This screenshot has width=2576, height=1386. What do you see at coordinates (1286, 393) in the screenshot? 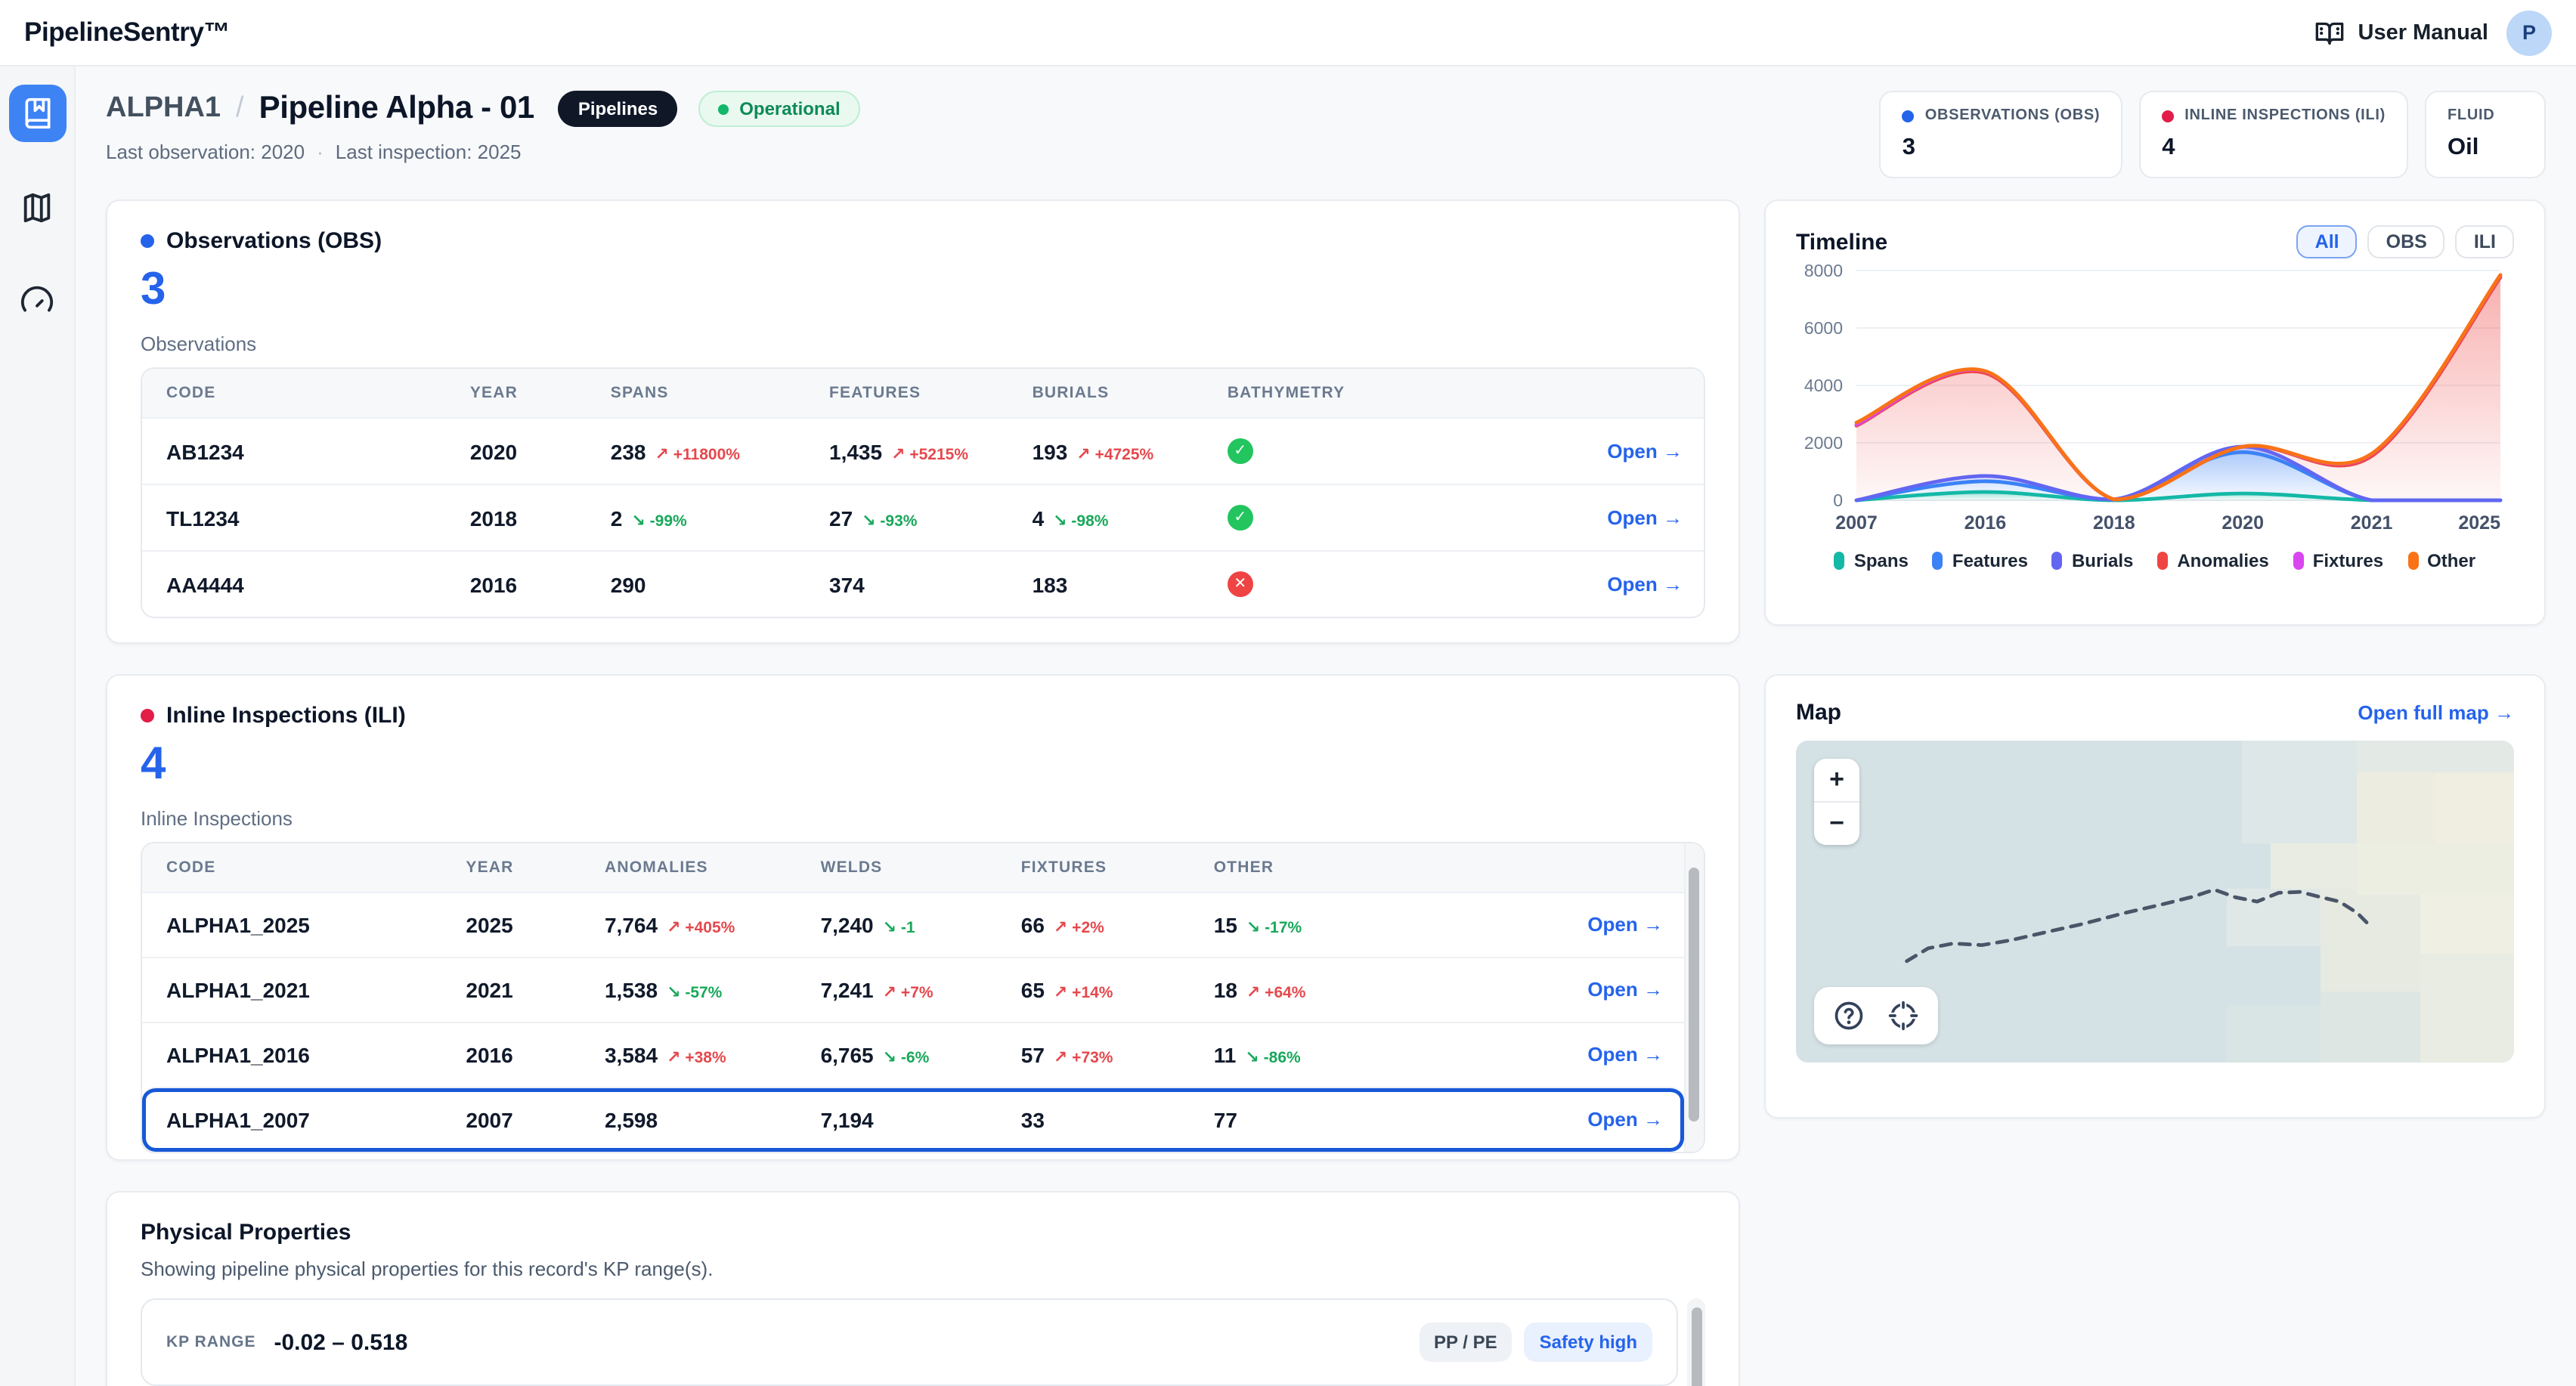
I see `column-header: BATHYMETRY` at bounding box center [1286, 393].